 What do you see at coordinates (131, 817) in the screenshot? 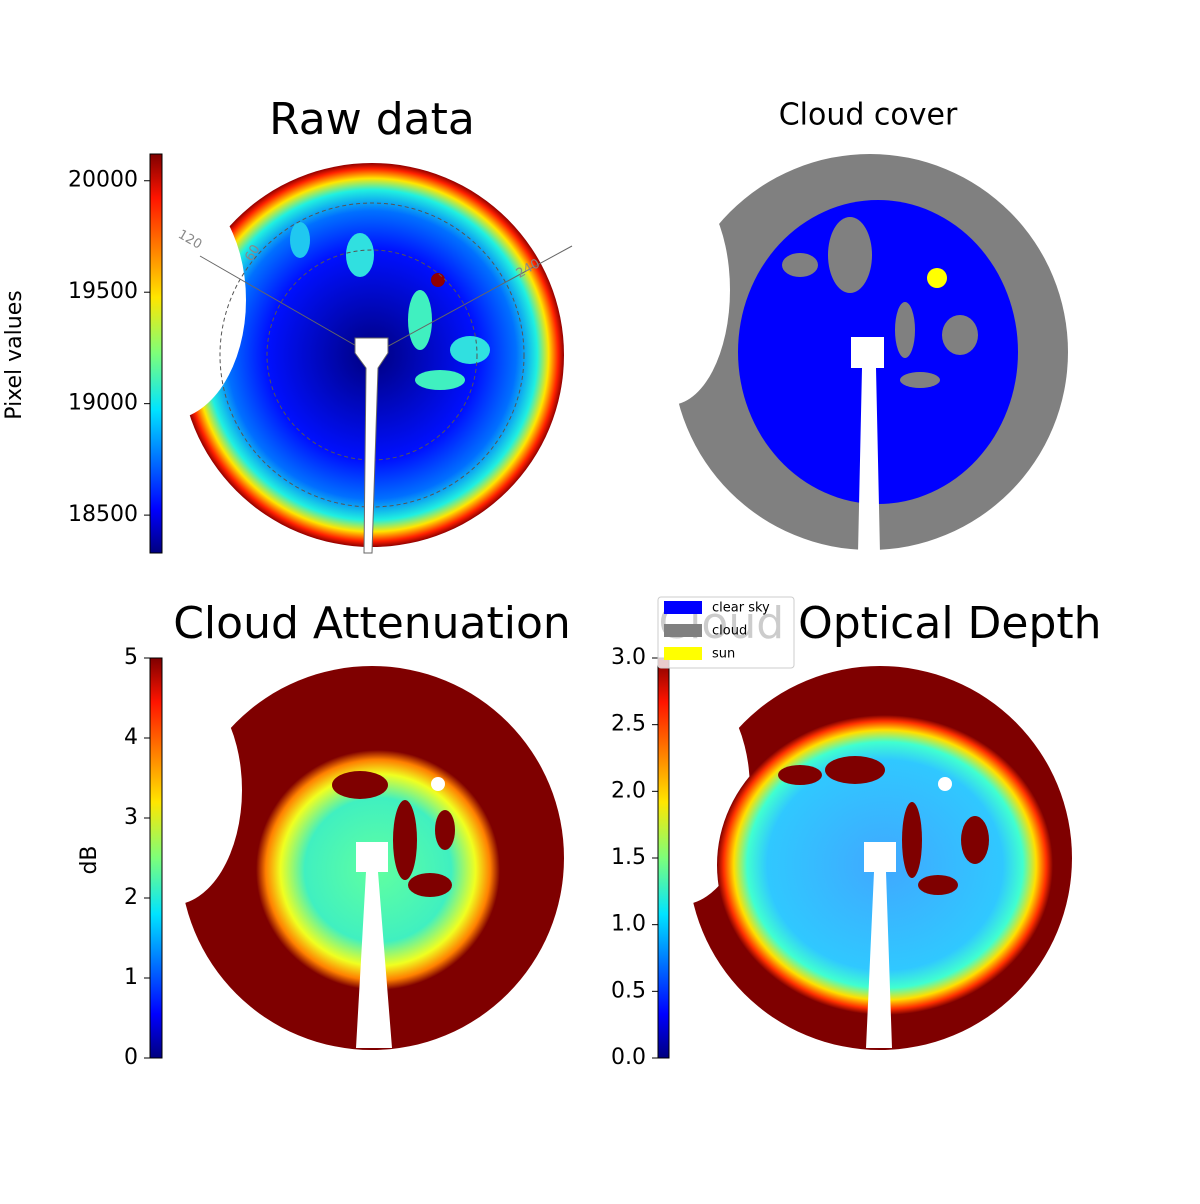
I see `tick-label: 3` at bounding box center [131, 817].